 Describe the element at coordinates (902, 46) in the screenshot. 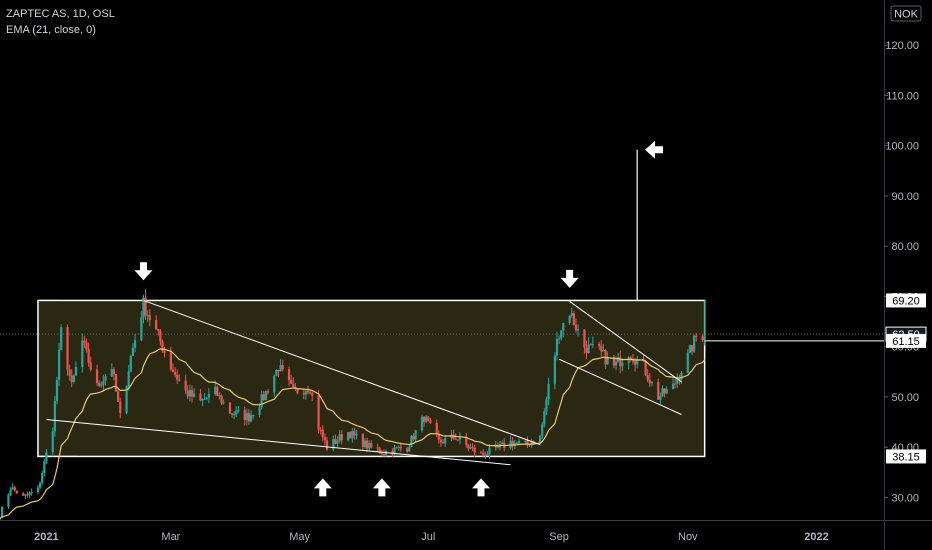

I see `price-tick-label: 120.00` at that location.